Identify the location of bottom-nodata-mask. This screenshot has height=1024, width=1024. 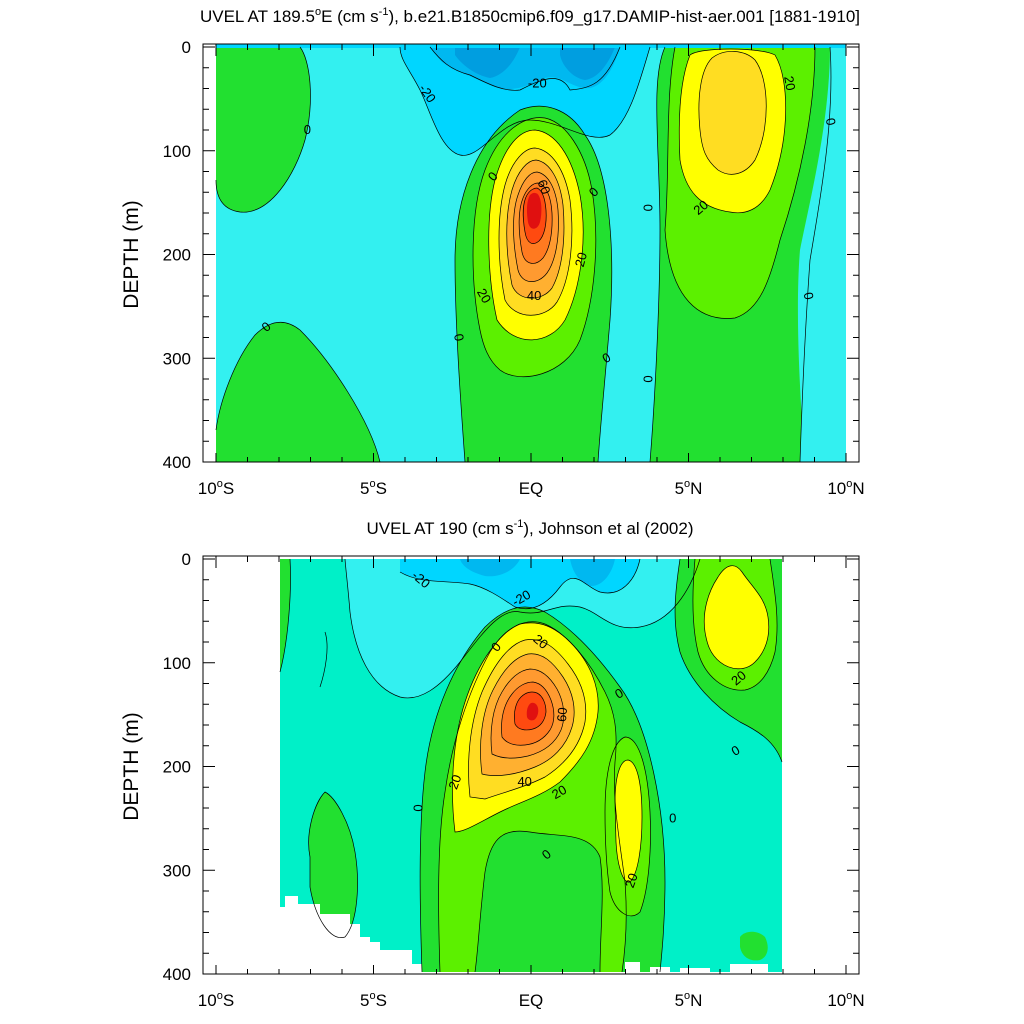
(351, 934).